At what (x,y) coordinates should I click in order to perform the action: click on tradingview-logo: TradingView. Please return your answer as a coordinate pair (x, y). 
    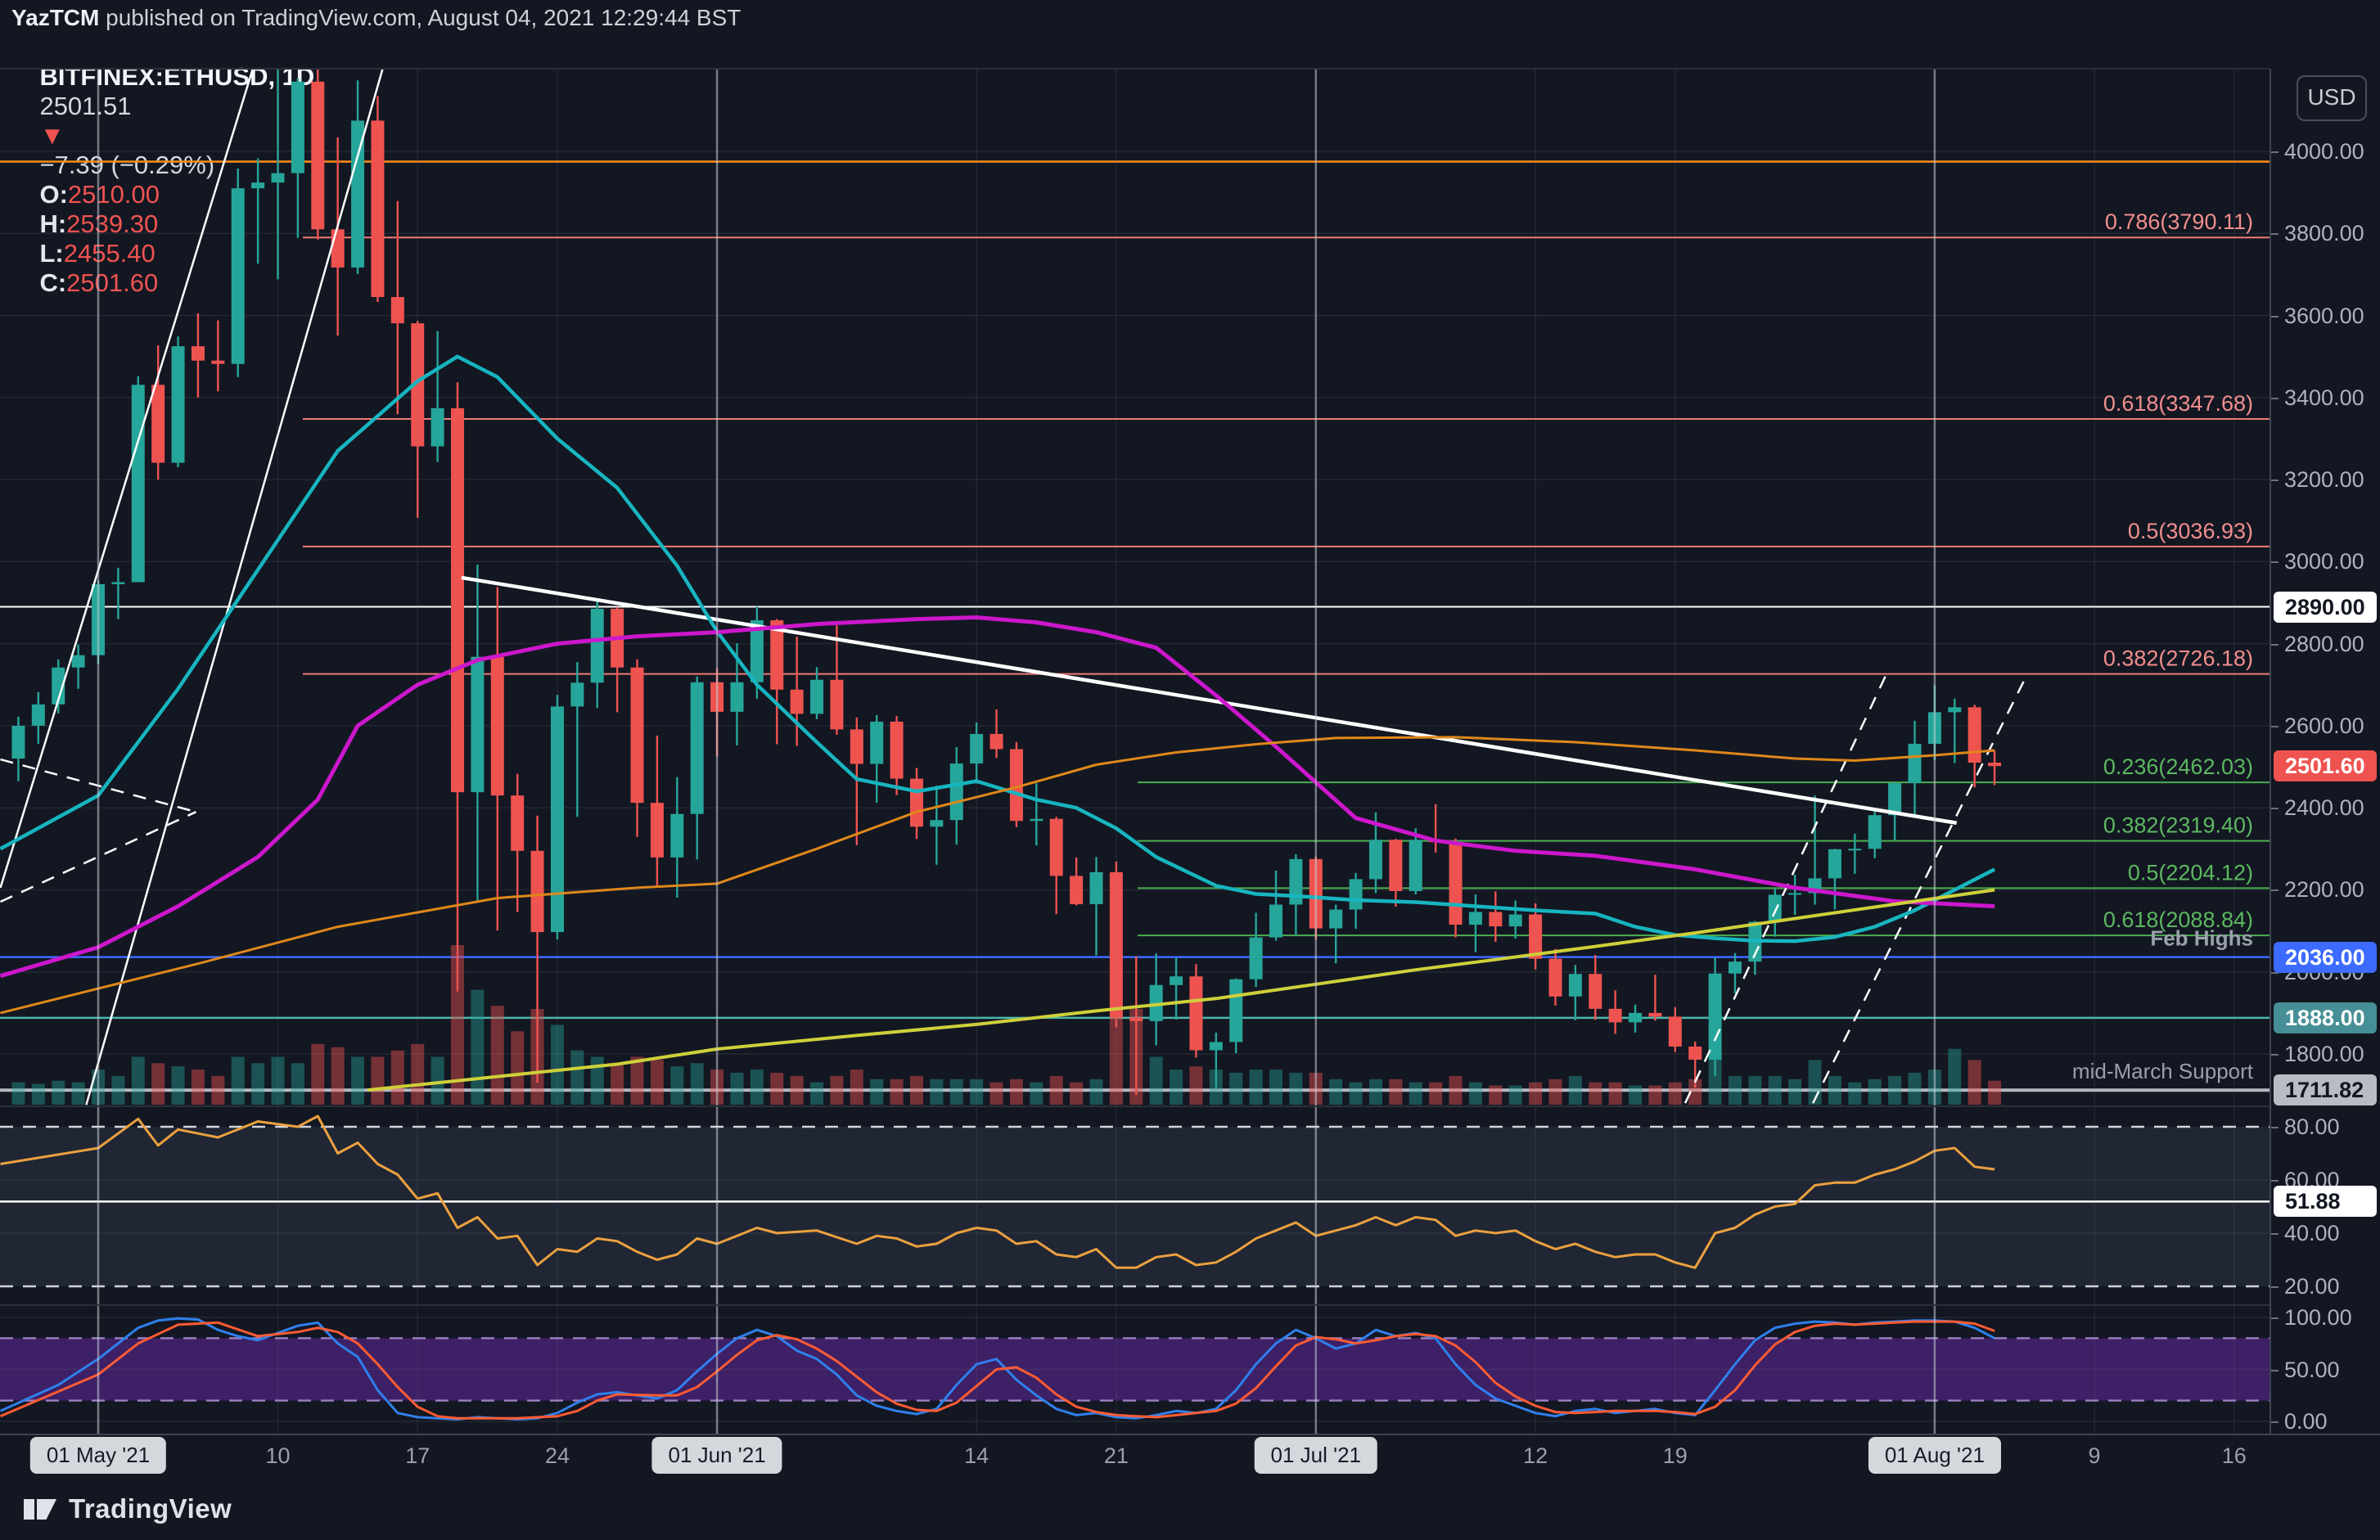
    Looking at the image, I should click on (126, 1509).